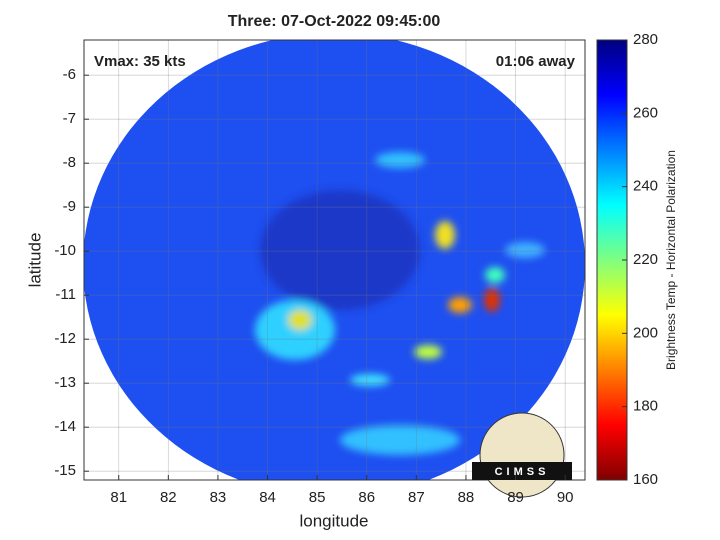 Image resolution: width=720 pixels, height=540 pixels. Describe the element at coordinates (645, 332) in the screenshot. I see `colorbar-tick-label: 200` at that location.